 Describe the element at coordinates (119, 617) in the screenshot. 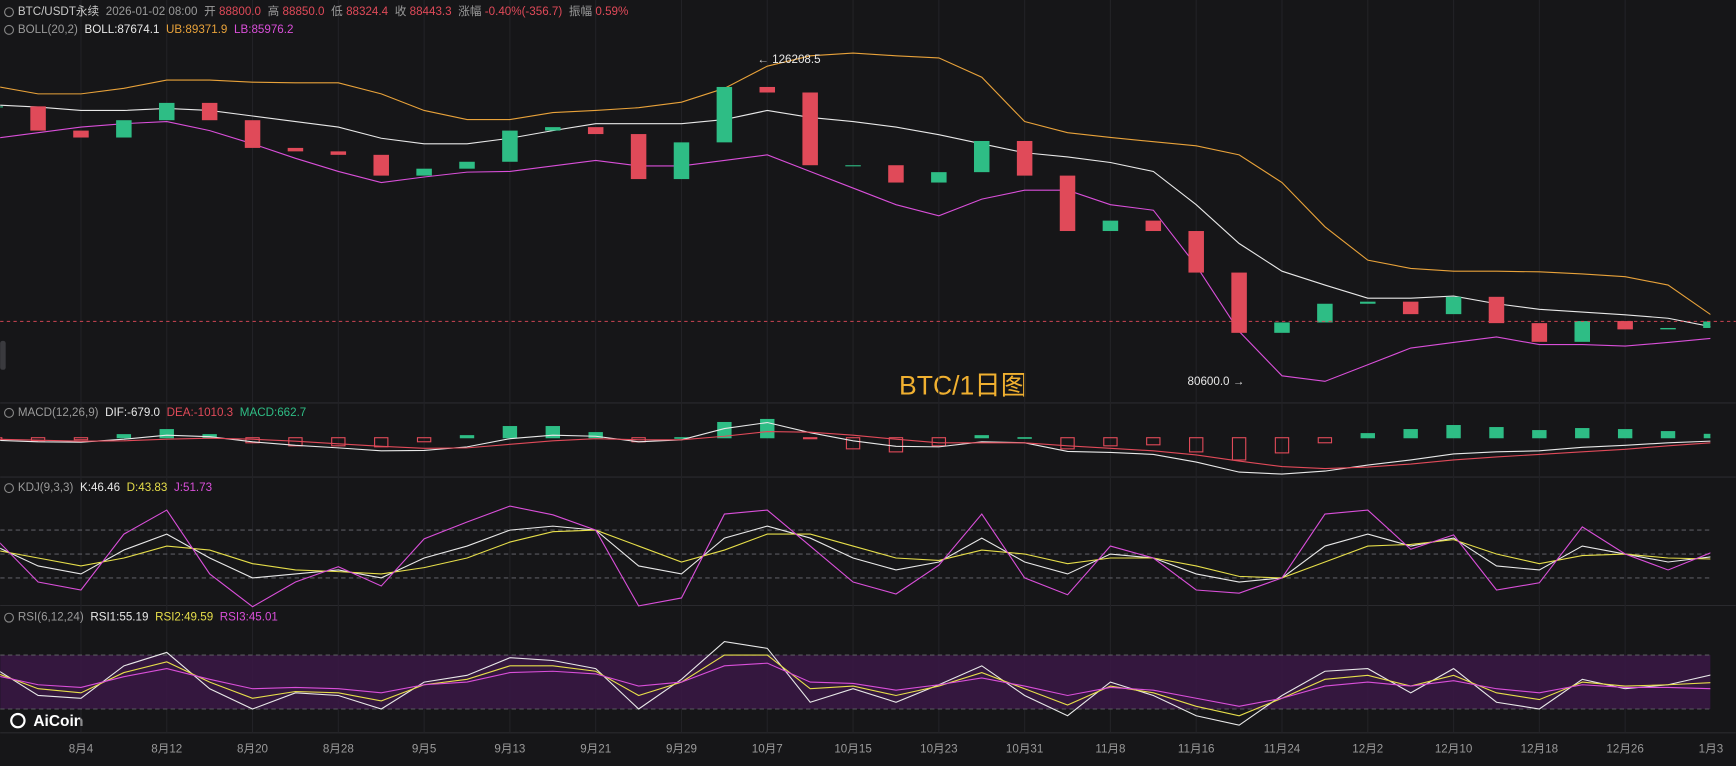

I see `legend-entry: RSI1:55.19` at that location.